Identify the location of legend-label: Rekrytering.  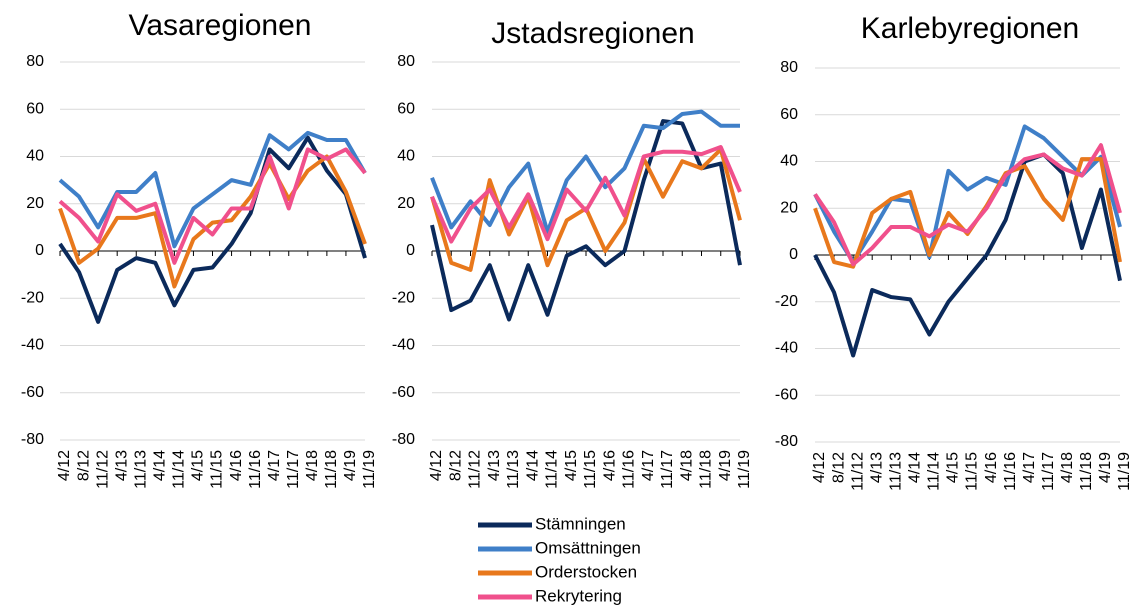
(578, 595).